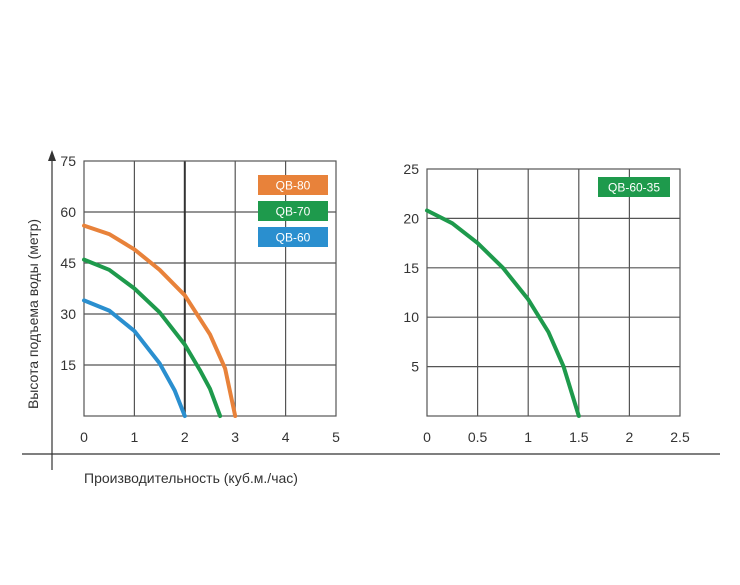 The image size is (740, 585). What do you see at coordinates (191, 478) in the screenshot?
I see `x-axis-title: Производительность (куб.м./час)` at bounding box center [191, 478].